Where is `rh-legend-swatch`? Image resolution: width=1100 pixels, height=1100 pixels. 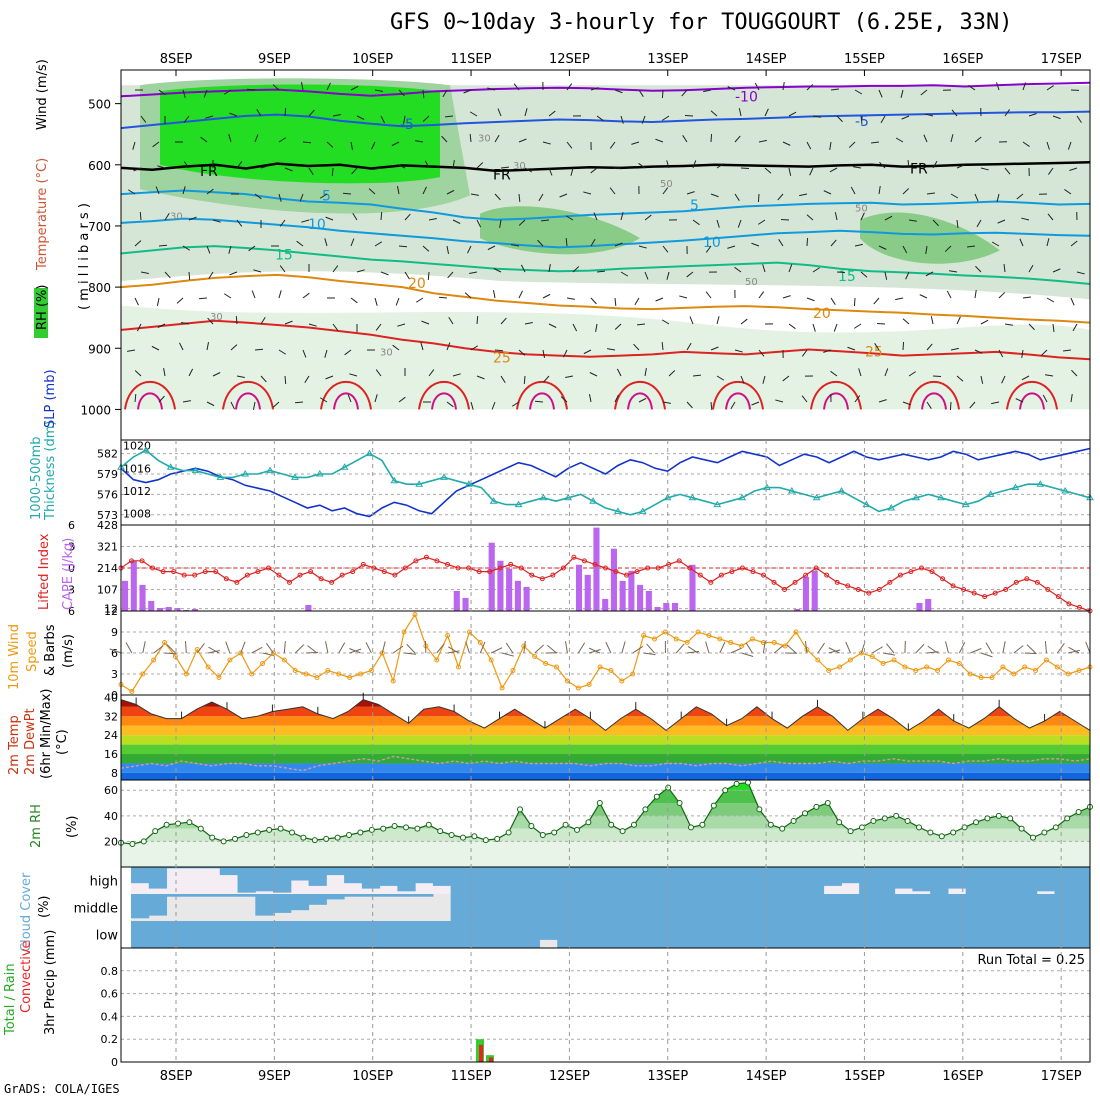
rh-legend-swatch is located at coordinates (41, 313).